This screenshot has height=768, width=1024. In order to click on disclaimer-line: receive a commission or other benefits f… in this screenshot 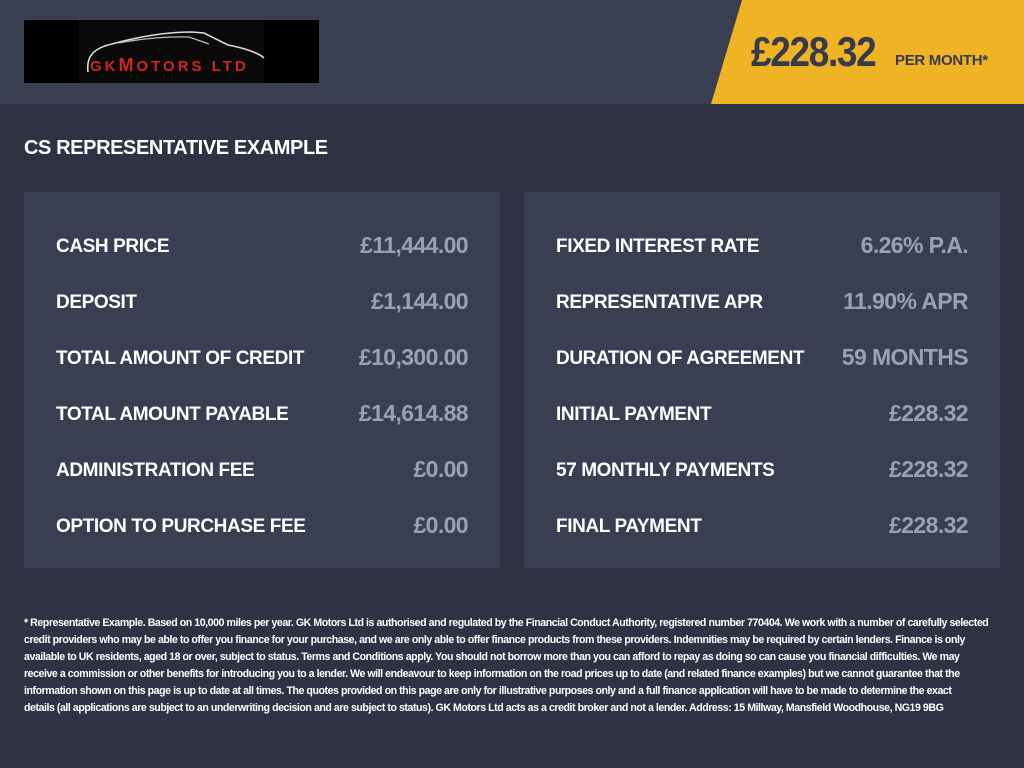, I will do `click(492, 674)`.